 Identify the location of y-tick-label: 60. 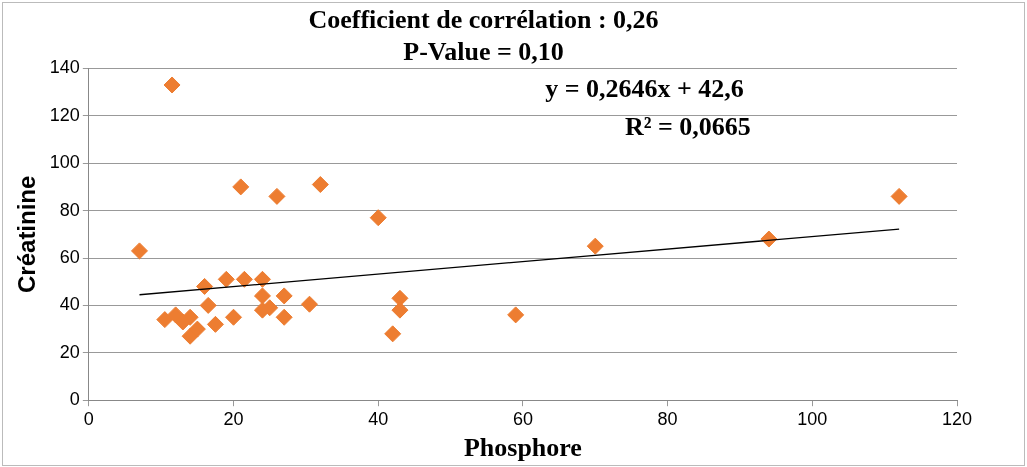
(69, 256).